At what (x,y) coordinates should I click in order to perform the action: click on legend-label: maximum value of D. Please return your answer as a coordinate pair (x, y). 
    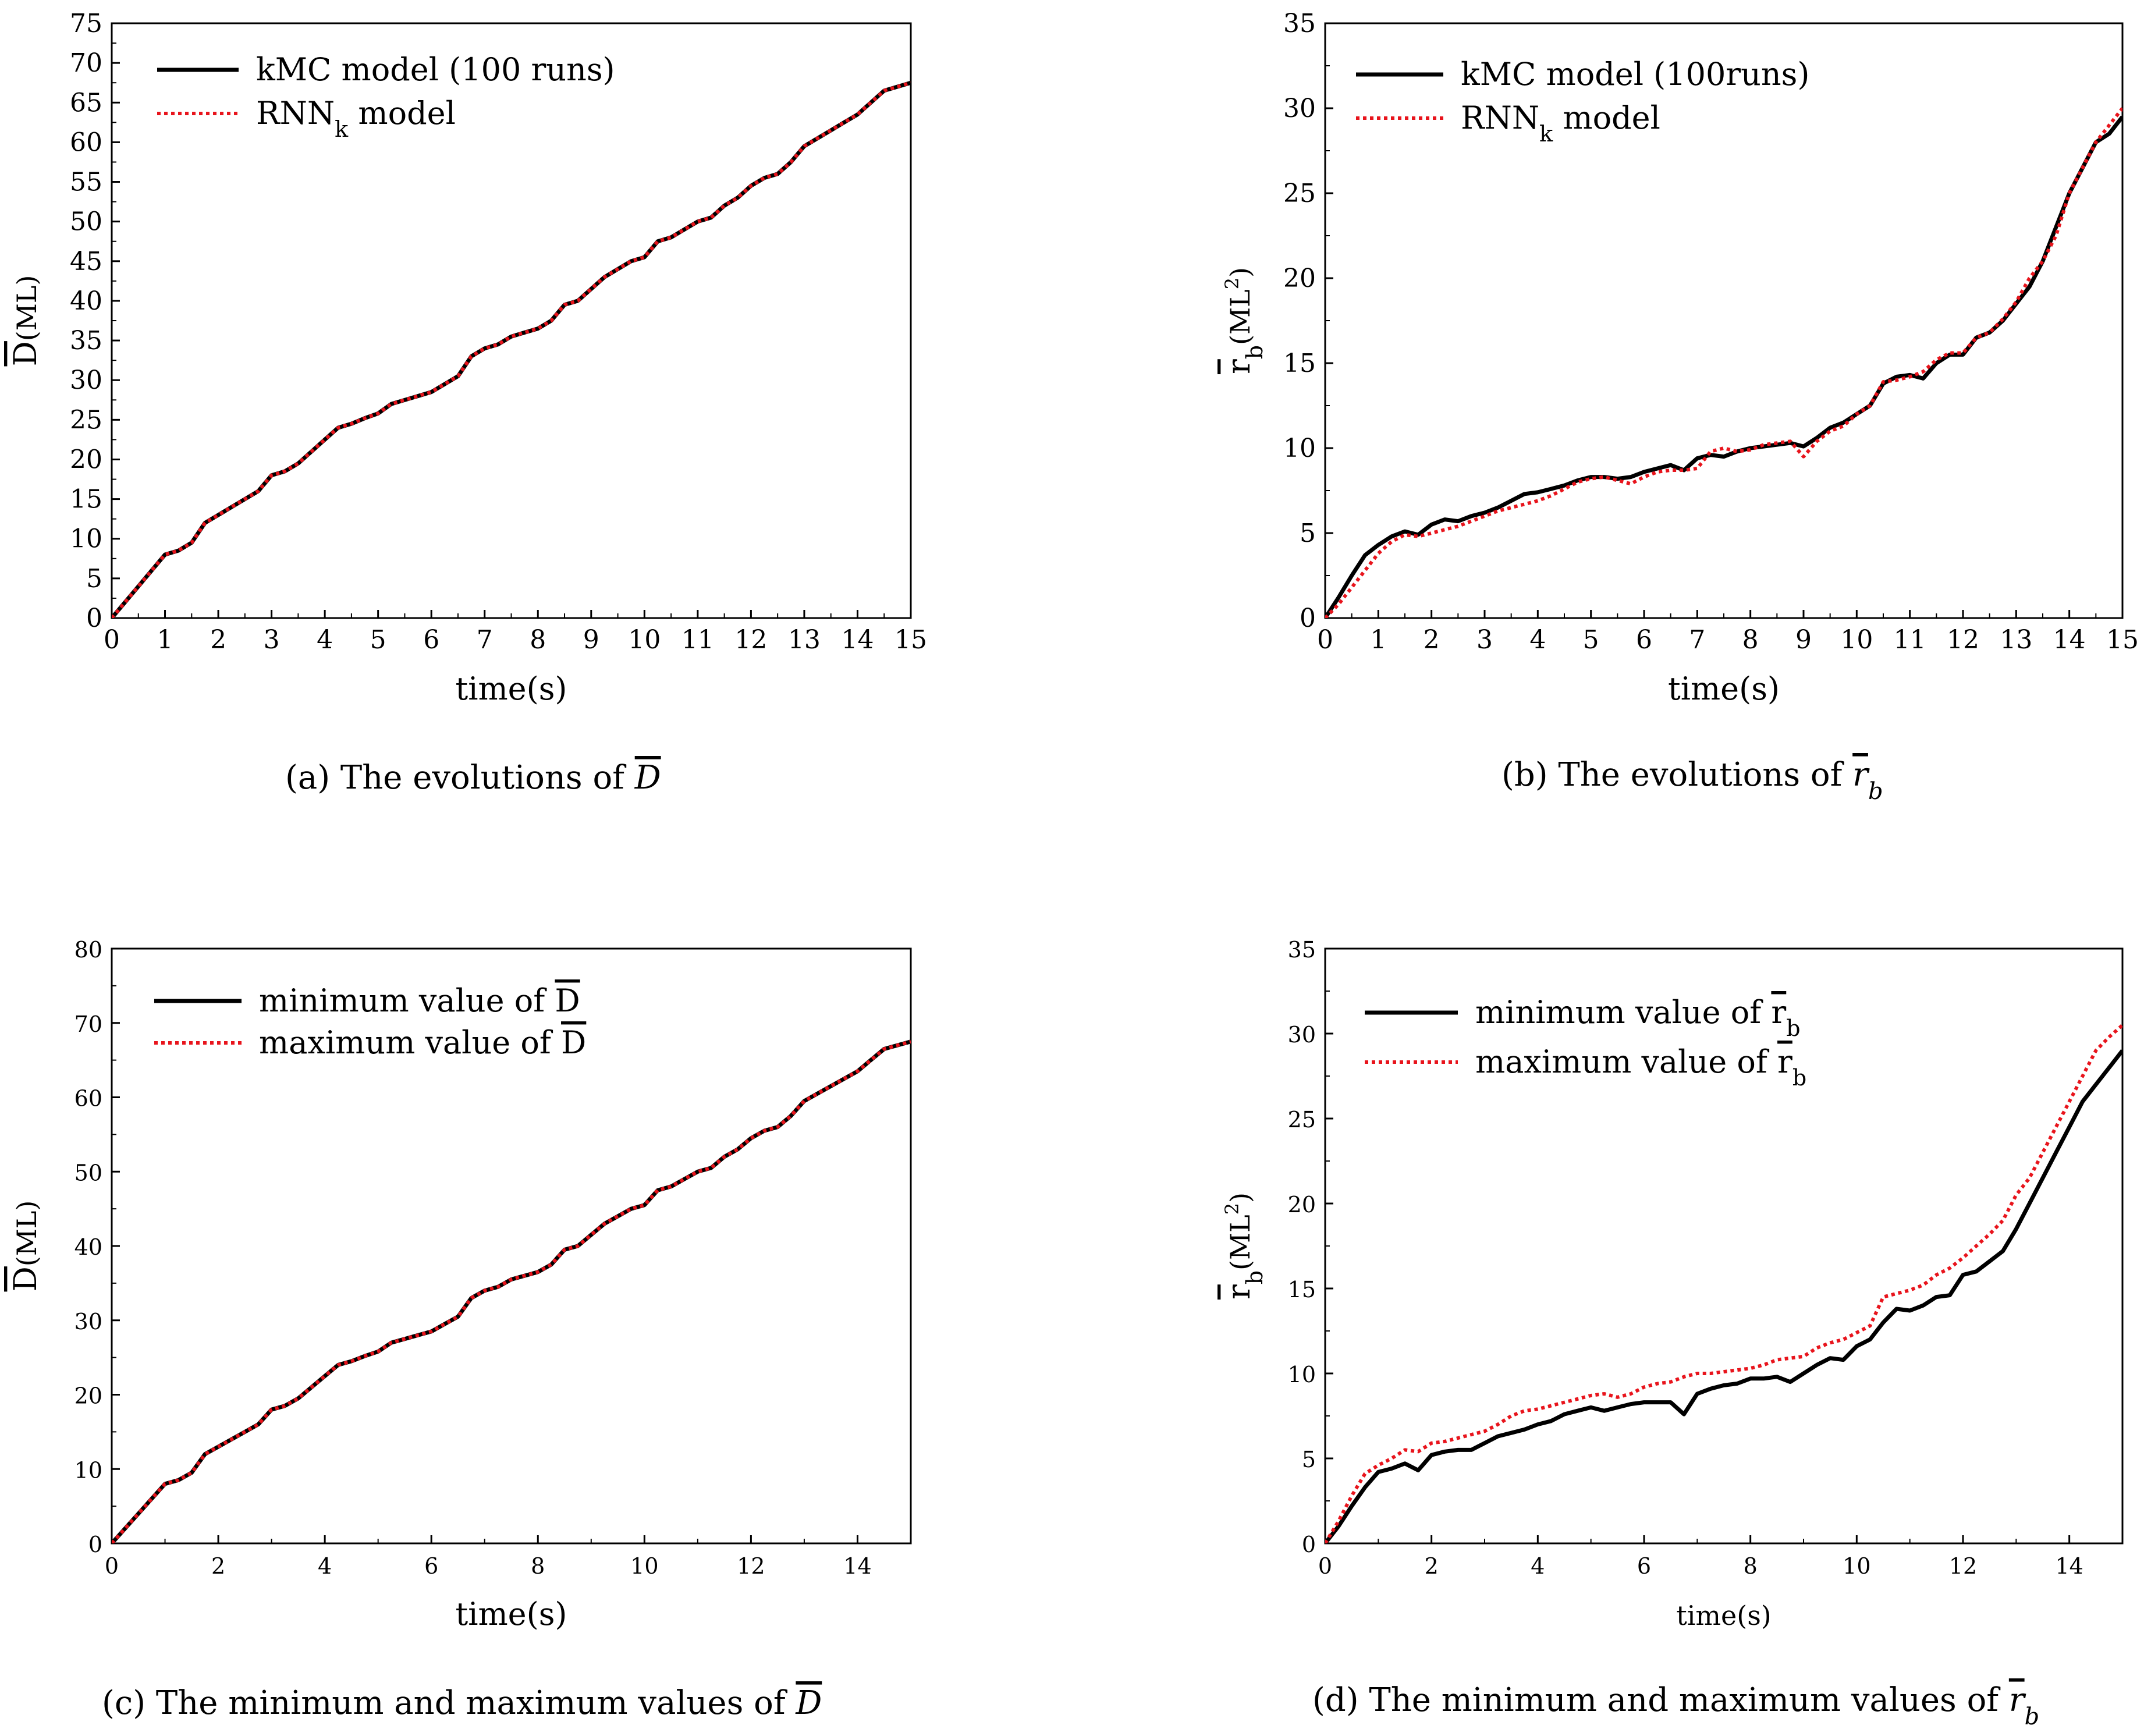
    Looking at the image, I should click on (423, 1042).